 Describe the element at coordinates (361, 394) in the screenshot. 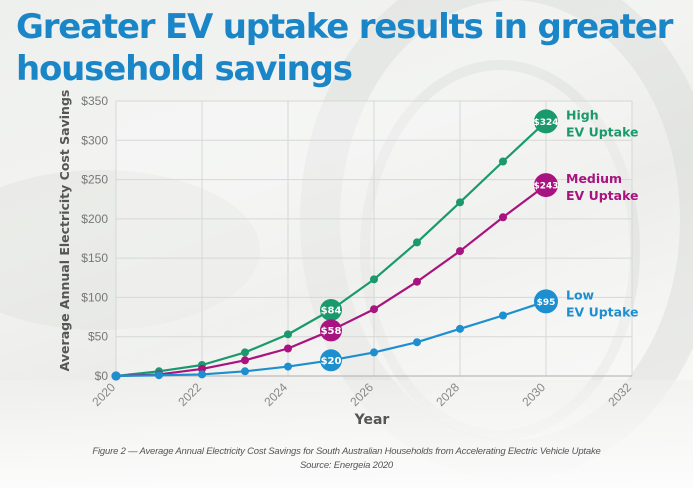

I see `x-tick-label: 2026` at that location.